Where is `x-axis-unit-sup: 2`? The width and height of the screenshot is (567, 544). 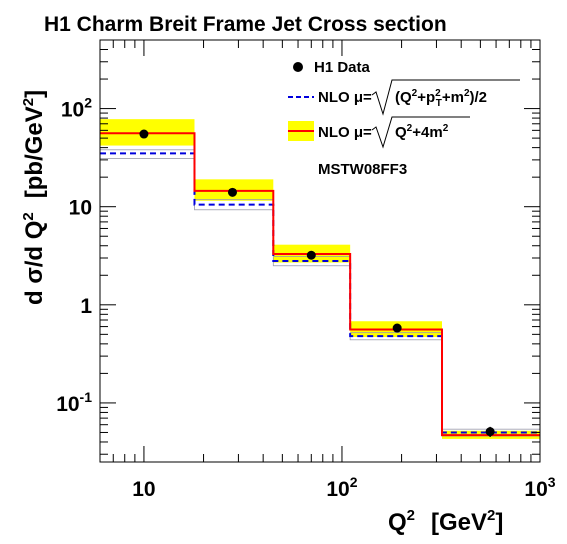 x-axis-unit-sup: 2 is located at coordinates (491, 515).